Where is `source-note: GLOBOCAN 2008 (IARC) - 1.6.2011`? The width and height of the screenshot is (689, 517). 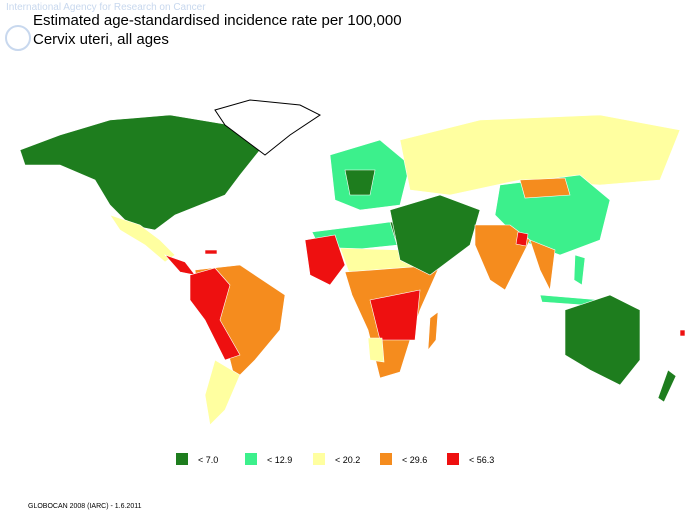 source-note: GLOBOCAN 2008 (IARC) - 1.6.2011 is located at coordinates (85, 506).